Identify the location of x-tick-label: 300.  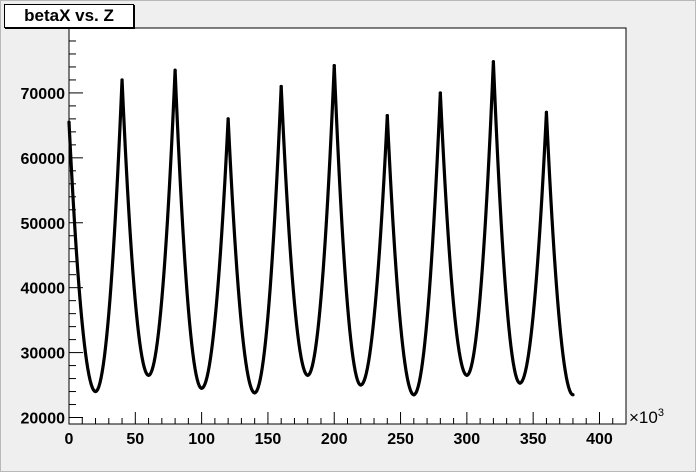
(467, 439).